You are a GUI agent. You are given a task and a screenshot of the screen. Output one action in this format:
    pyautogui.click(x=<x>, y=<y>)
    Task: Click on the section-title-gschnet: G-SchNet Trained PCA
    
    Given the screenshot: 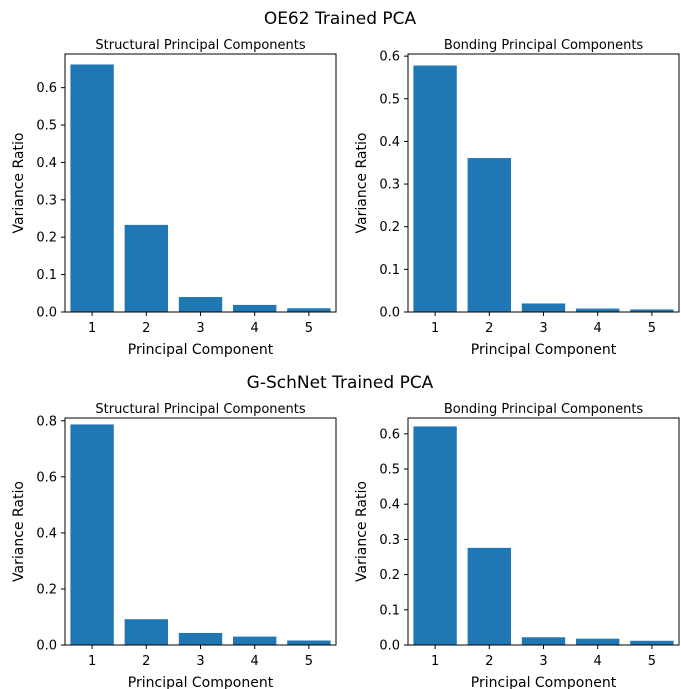 What is the action you would take?
    pyautogui.click(x=340, y=383)
    